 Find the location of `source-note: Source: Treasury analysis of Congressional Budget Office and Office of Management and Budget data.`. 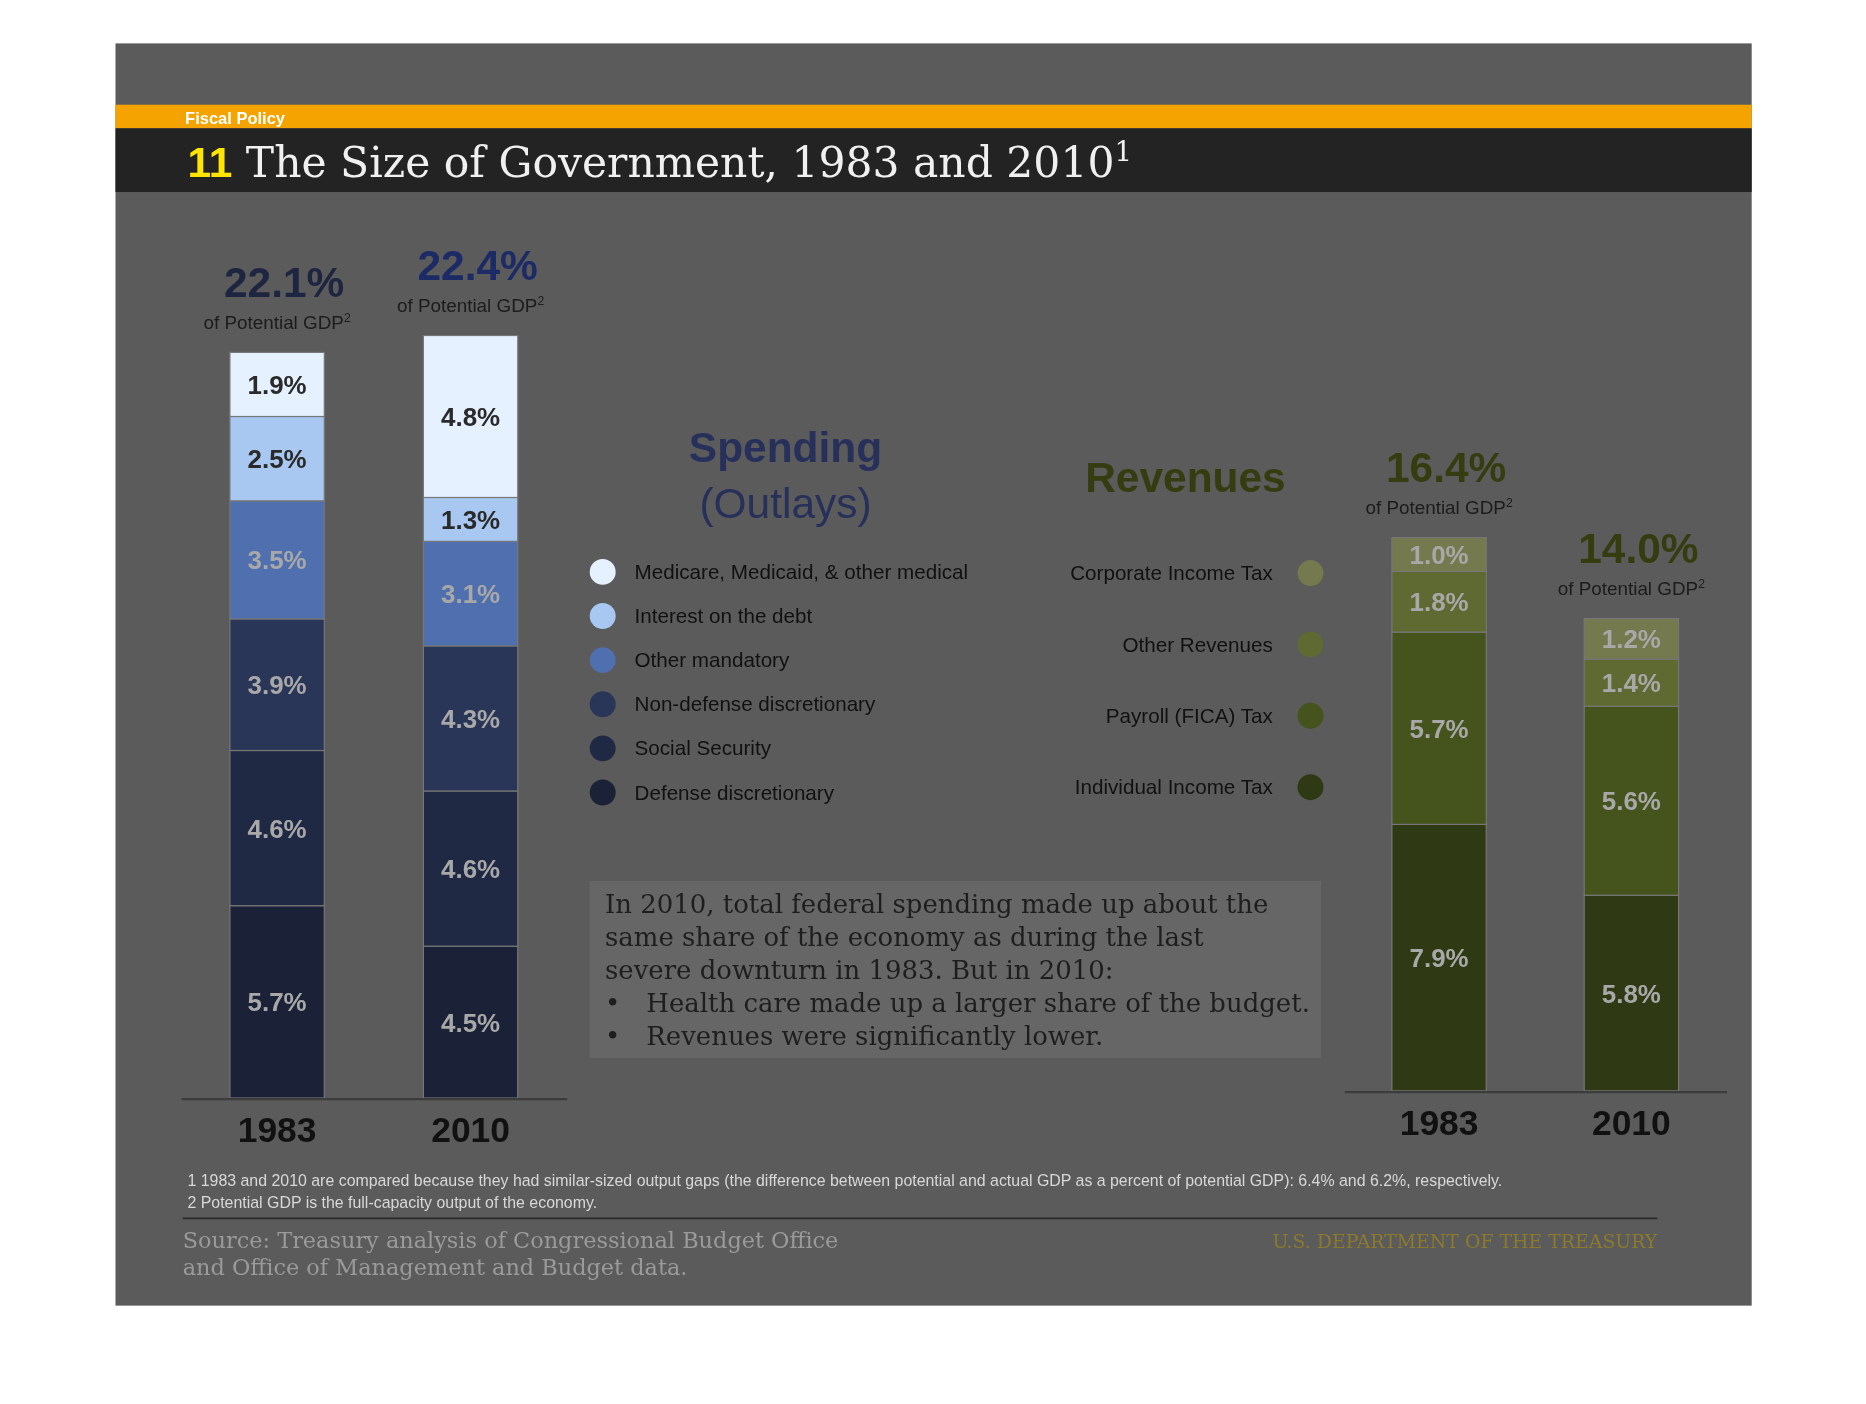

source-note: Source: Treasury analysis of Congressional Budget Office and Office of Management and Budget data. is located at coordinates (510, 1253).